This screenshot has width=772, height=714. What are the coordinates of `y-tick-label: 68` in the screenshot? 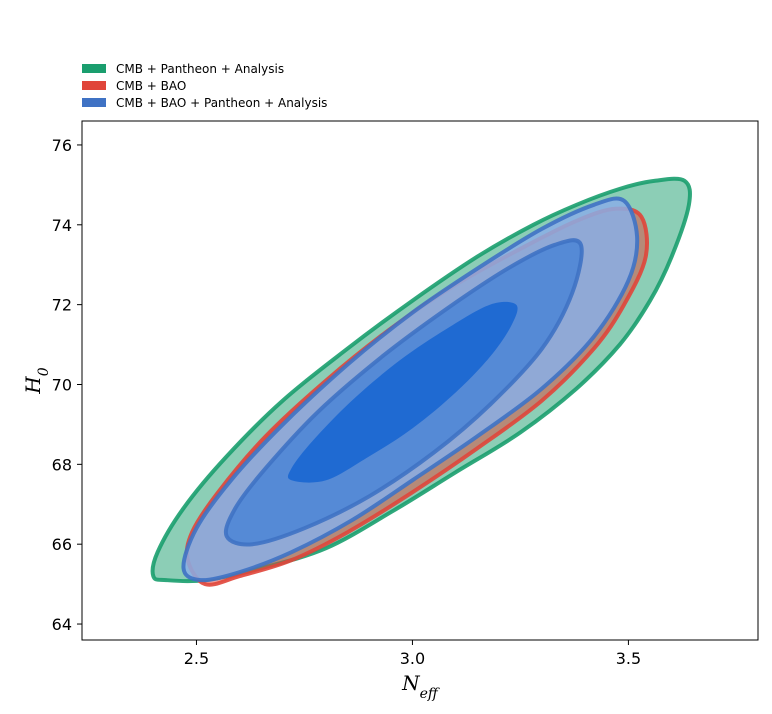 It's located at (62, 464).